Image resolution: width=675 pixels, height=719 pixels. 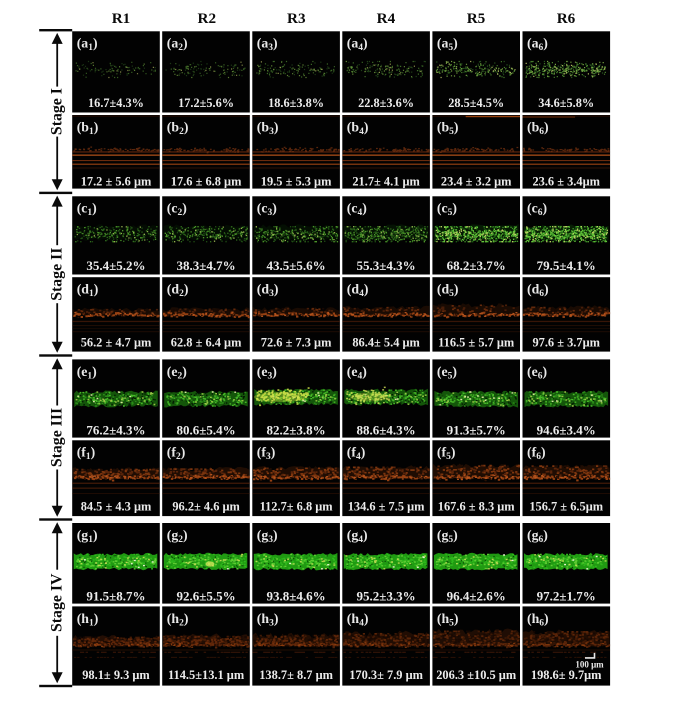 What do you see at coordinates (538, 128) in the screenshot?
I see `svg-text: (b6)` at bounding box center [538, 128].